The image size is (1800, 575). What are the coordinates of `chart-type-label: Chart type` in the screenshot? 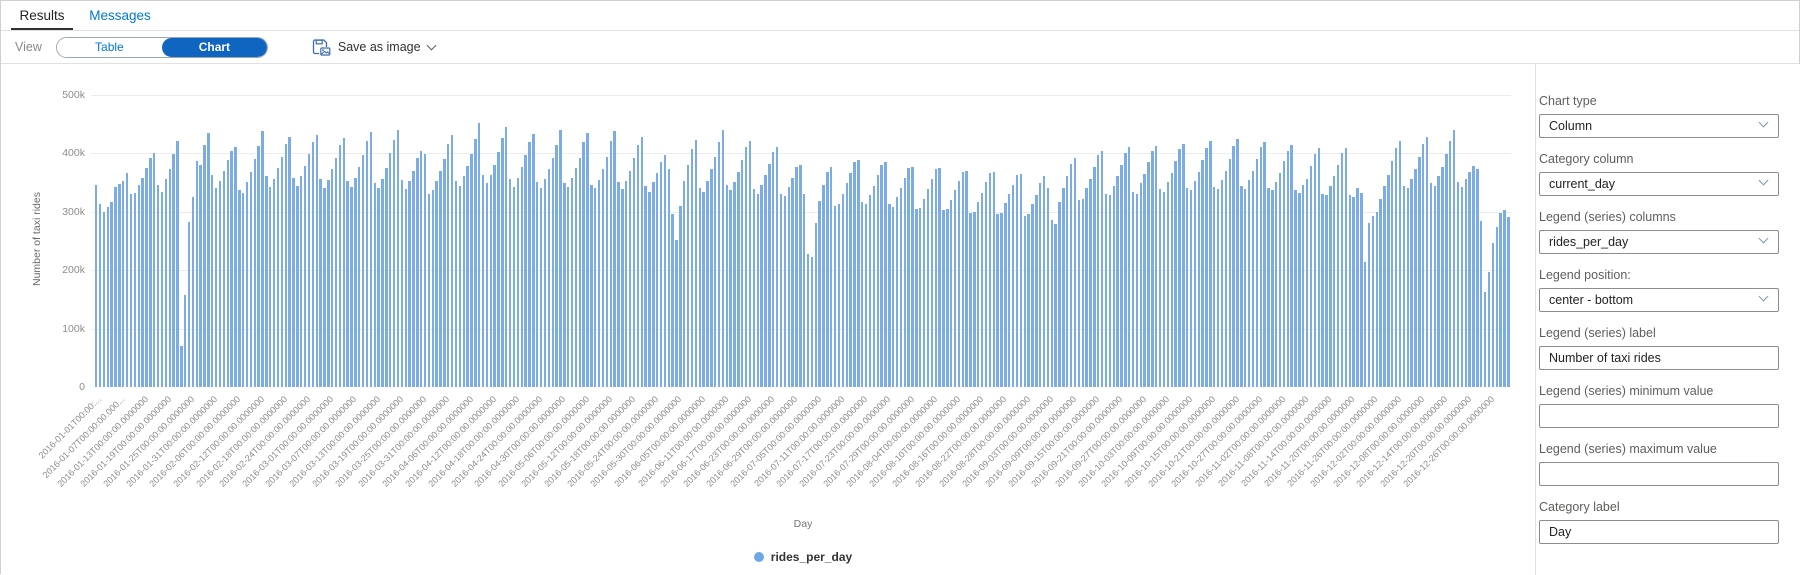 It's located at (1568, 101).